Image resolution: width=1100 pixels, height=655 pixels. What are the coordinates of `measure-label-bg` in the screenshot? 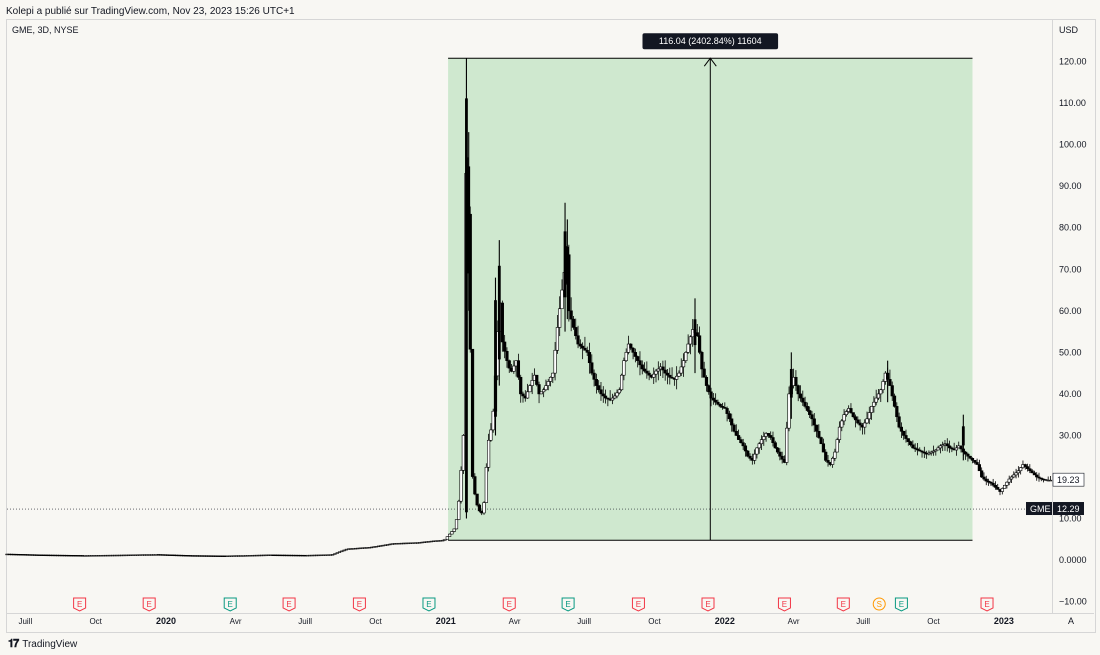 It's located at (710, 41).